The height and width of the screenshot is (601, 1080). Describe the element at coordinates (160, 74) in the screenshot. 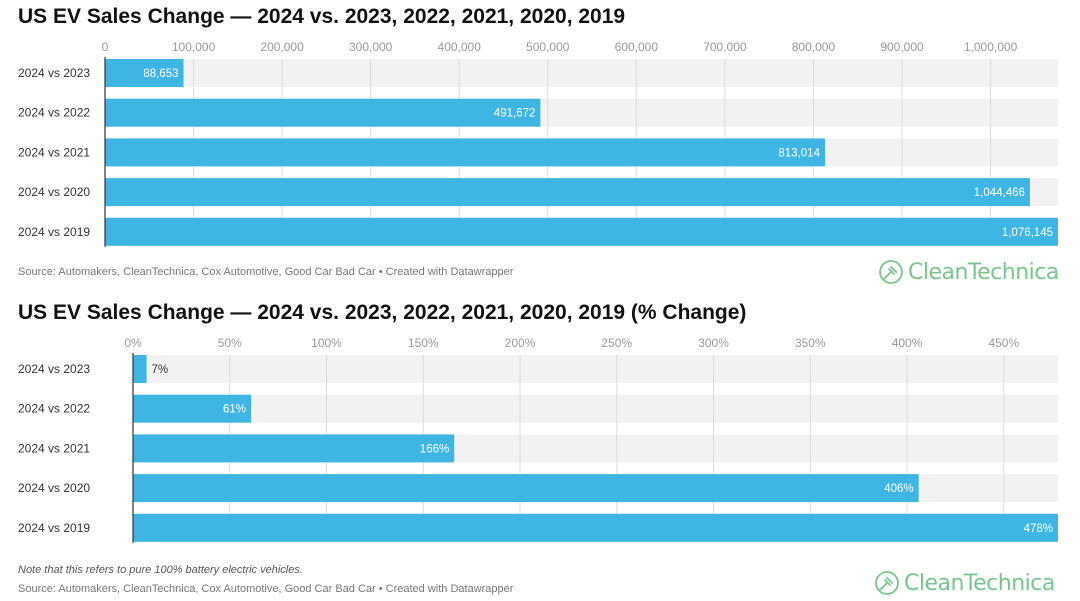

I see `value-label: 88,653` at that location.